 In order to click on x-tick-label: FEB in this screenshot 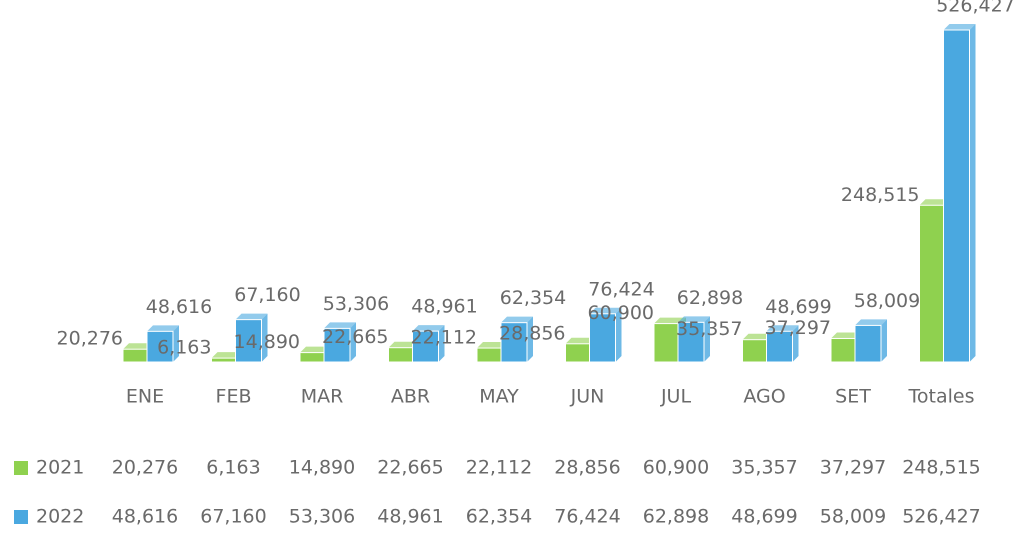, I will do `click(234, 397)`.